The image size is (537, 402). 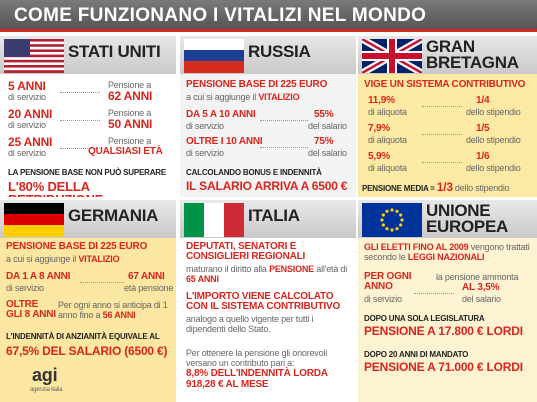 I want to click on years: DA 1 A 8 ANNI, so click(x=38, y=276).